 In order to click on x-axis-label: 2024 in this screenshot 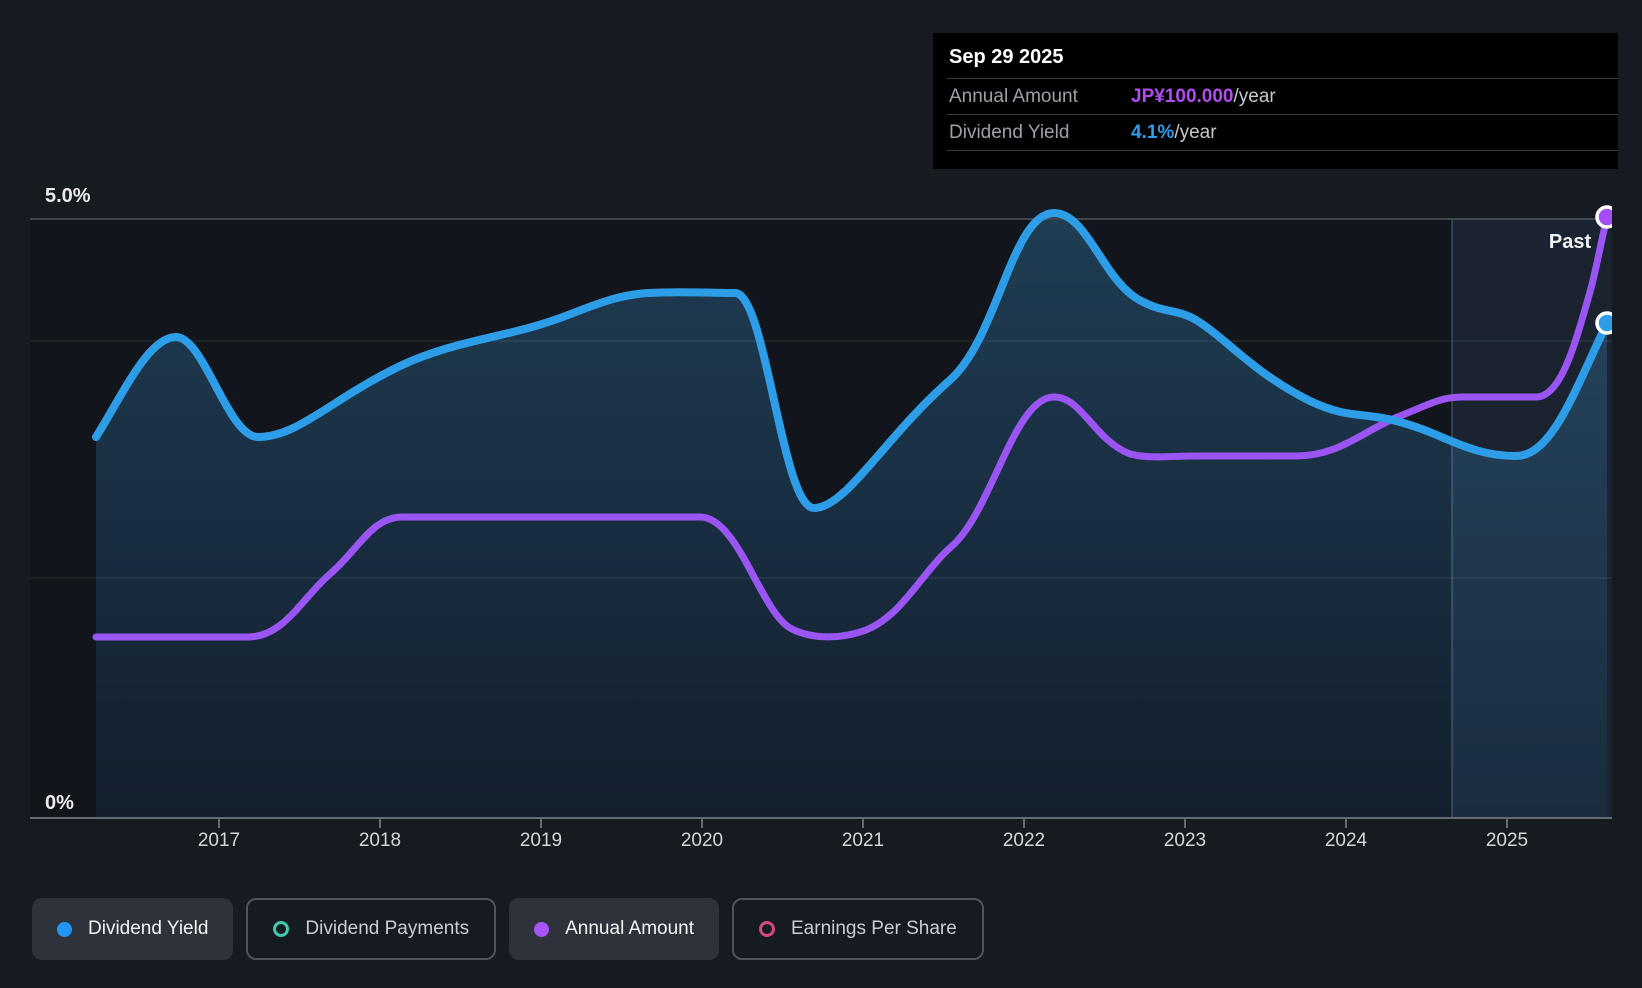, I will do `click(1346, 840)`.